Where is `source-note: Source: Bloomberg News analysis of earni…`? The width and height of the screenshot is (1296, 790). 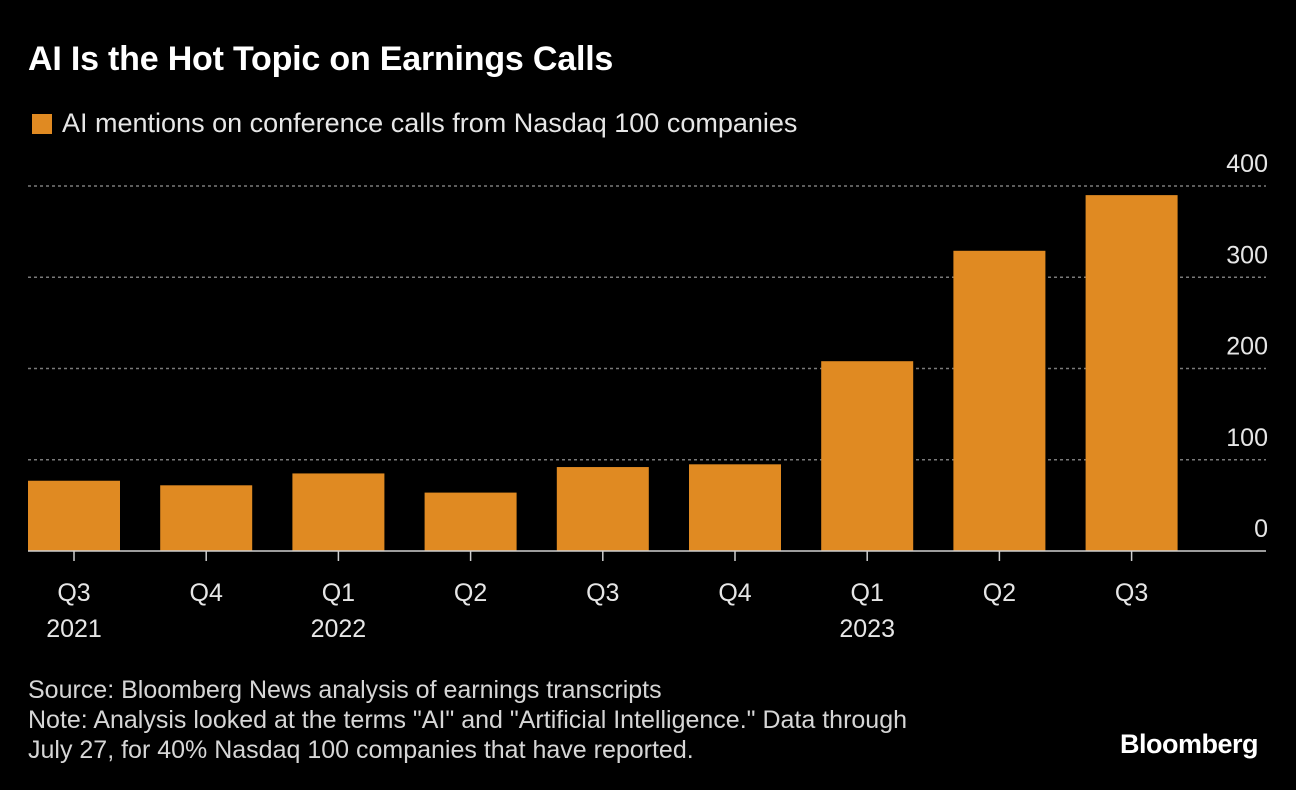 source-note: Source: Bloomberg News analysis of earni… is located at coordinates (345, 690).